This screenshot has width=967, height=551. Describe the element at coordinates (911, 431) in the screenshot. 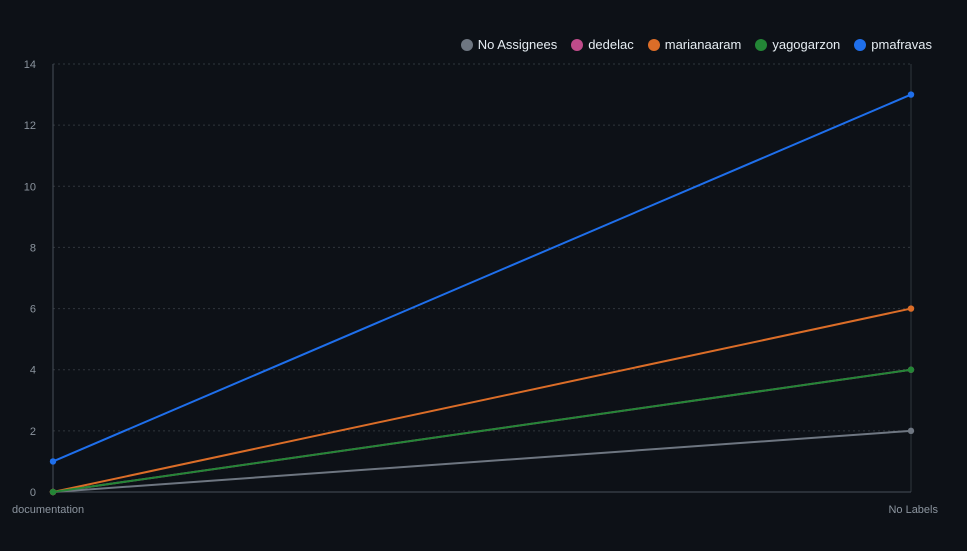

I see `data-point-no-assignees` at that location.